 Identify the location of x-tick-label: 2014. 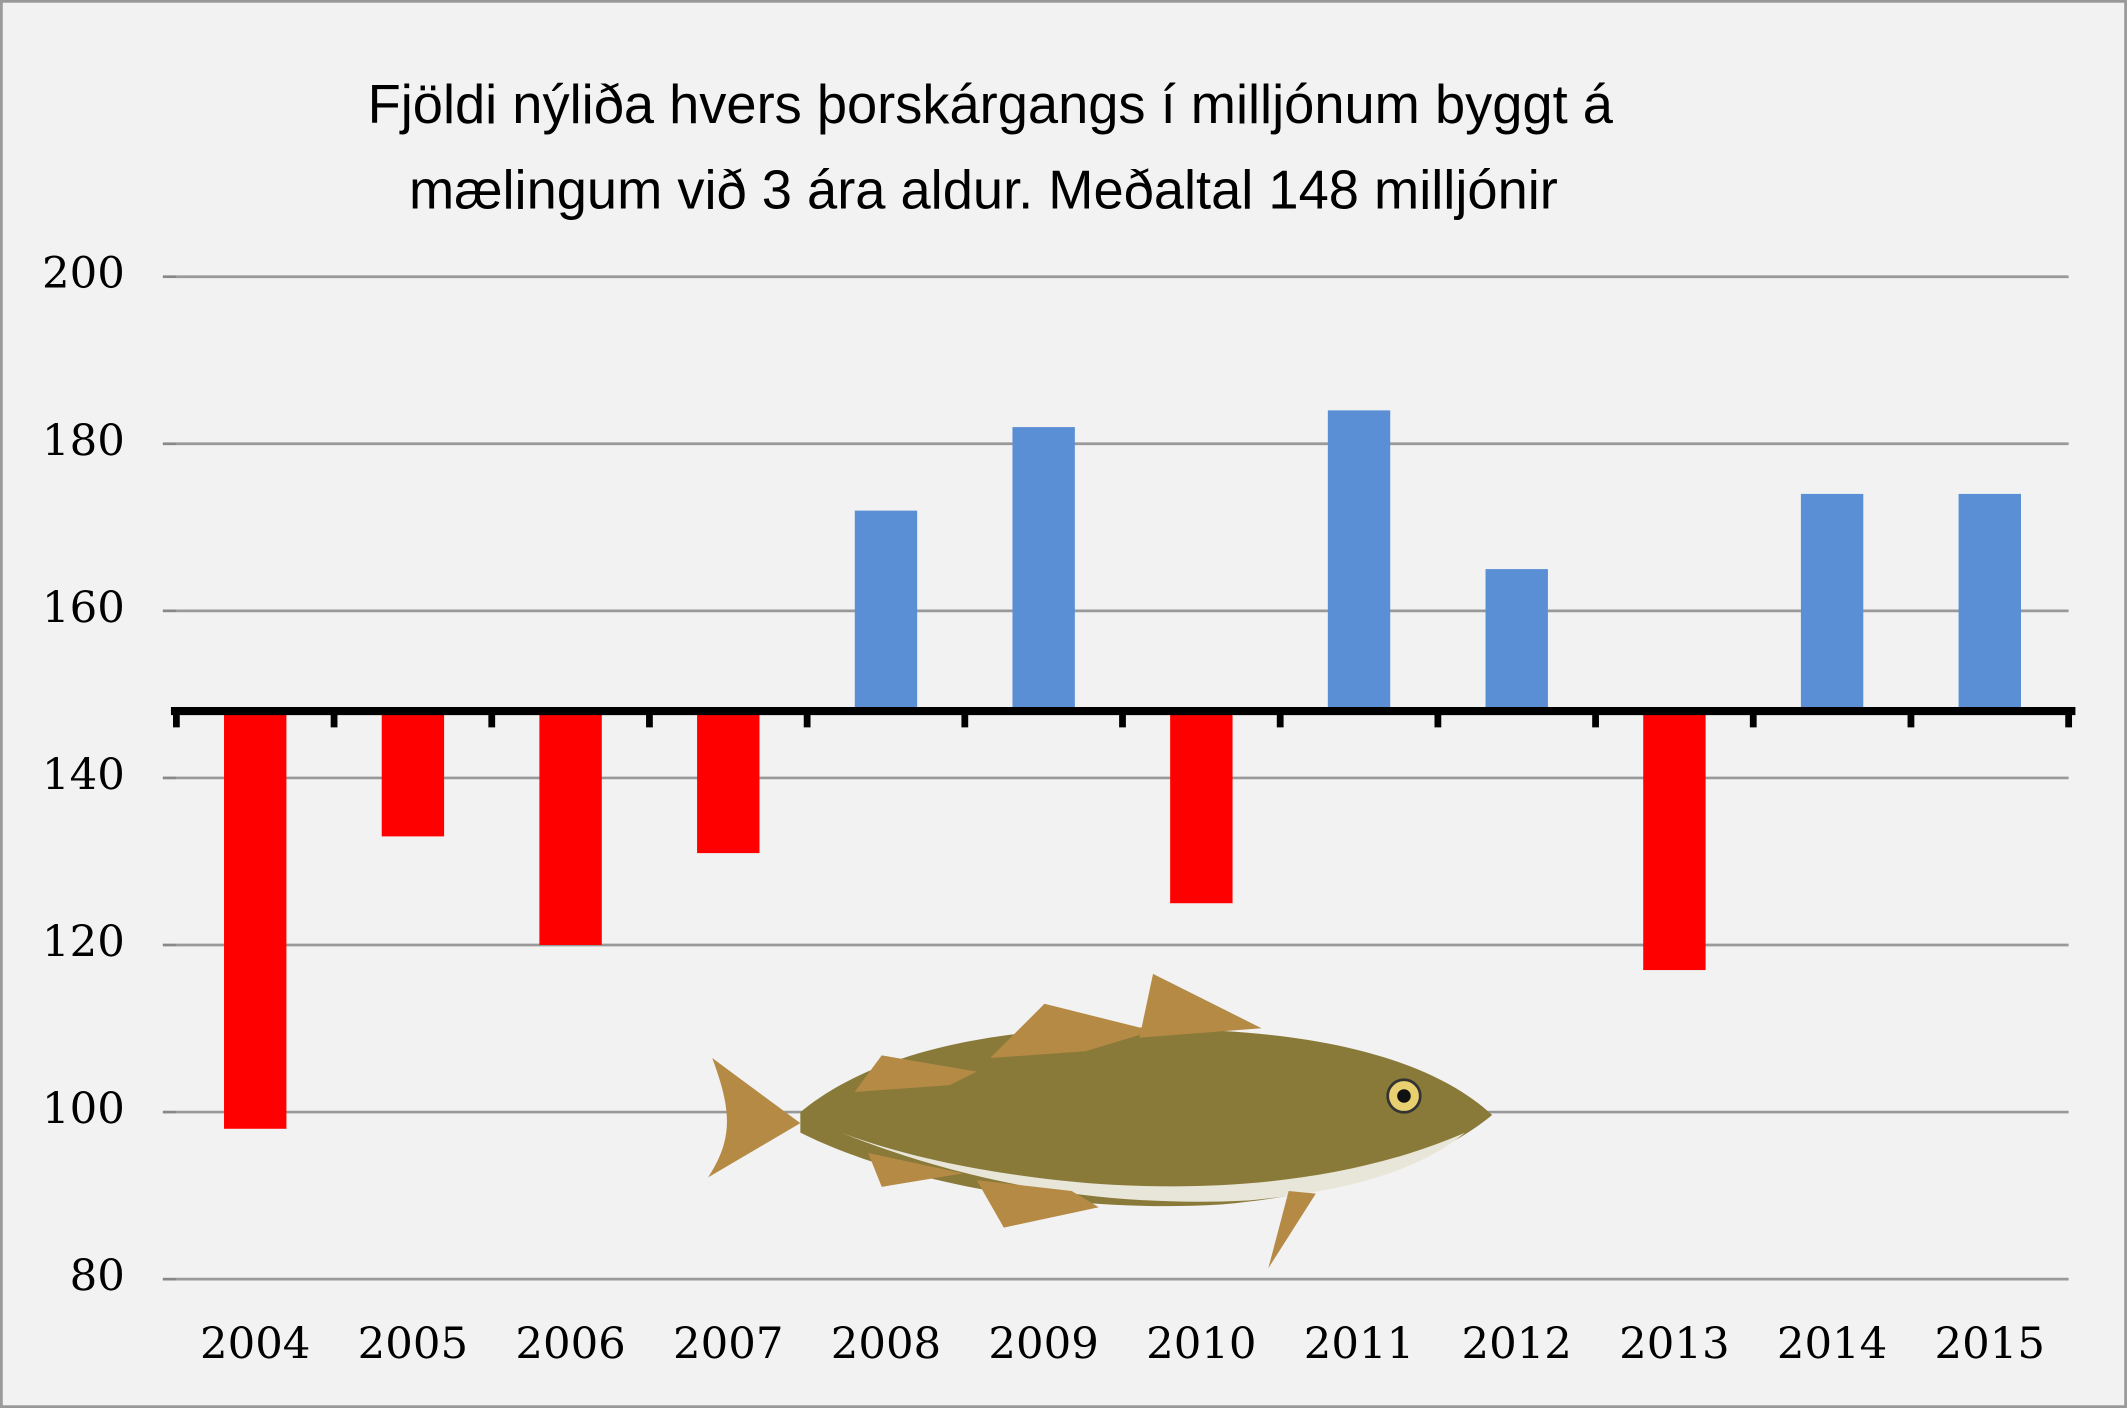
(1832, 1344).